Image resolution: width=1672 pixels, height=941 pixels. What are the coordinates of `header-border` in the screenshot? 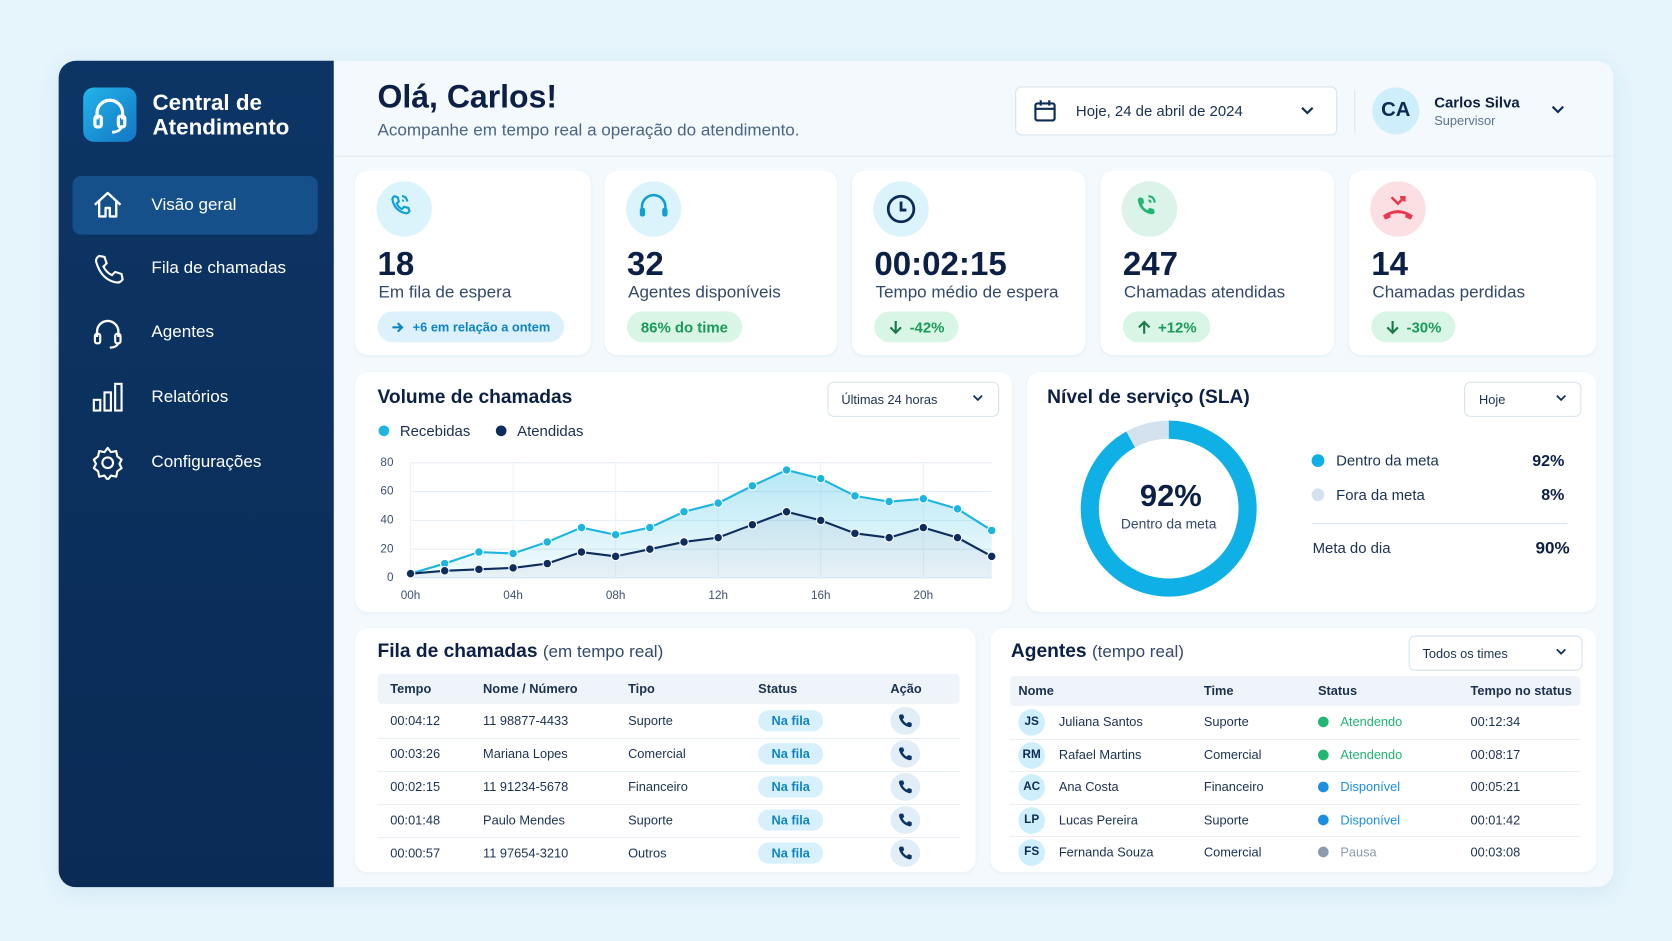 It's located at (973, 156).